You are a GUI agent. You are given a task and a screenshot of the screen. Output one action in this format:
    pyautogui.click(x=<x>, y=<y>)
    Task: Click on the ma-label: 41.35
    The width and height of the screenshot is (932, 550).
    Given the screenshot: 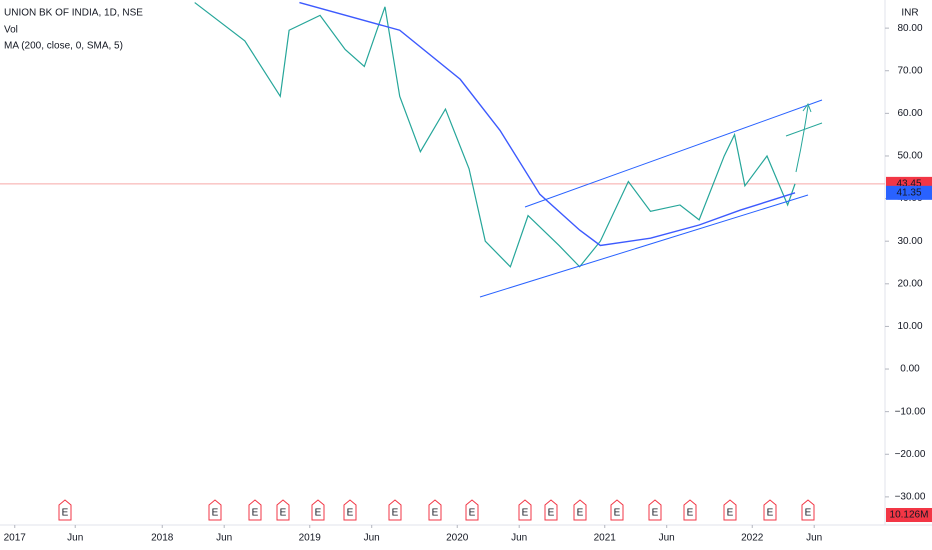 What is the action you would take?
    pyautogui.click(x=908, y=192)
    